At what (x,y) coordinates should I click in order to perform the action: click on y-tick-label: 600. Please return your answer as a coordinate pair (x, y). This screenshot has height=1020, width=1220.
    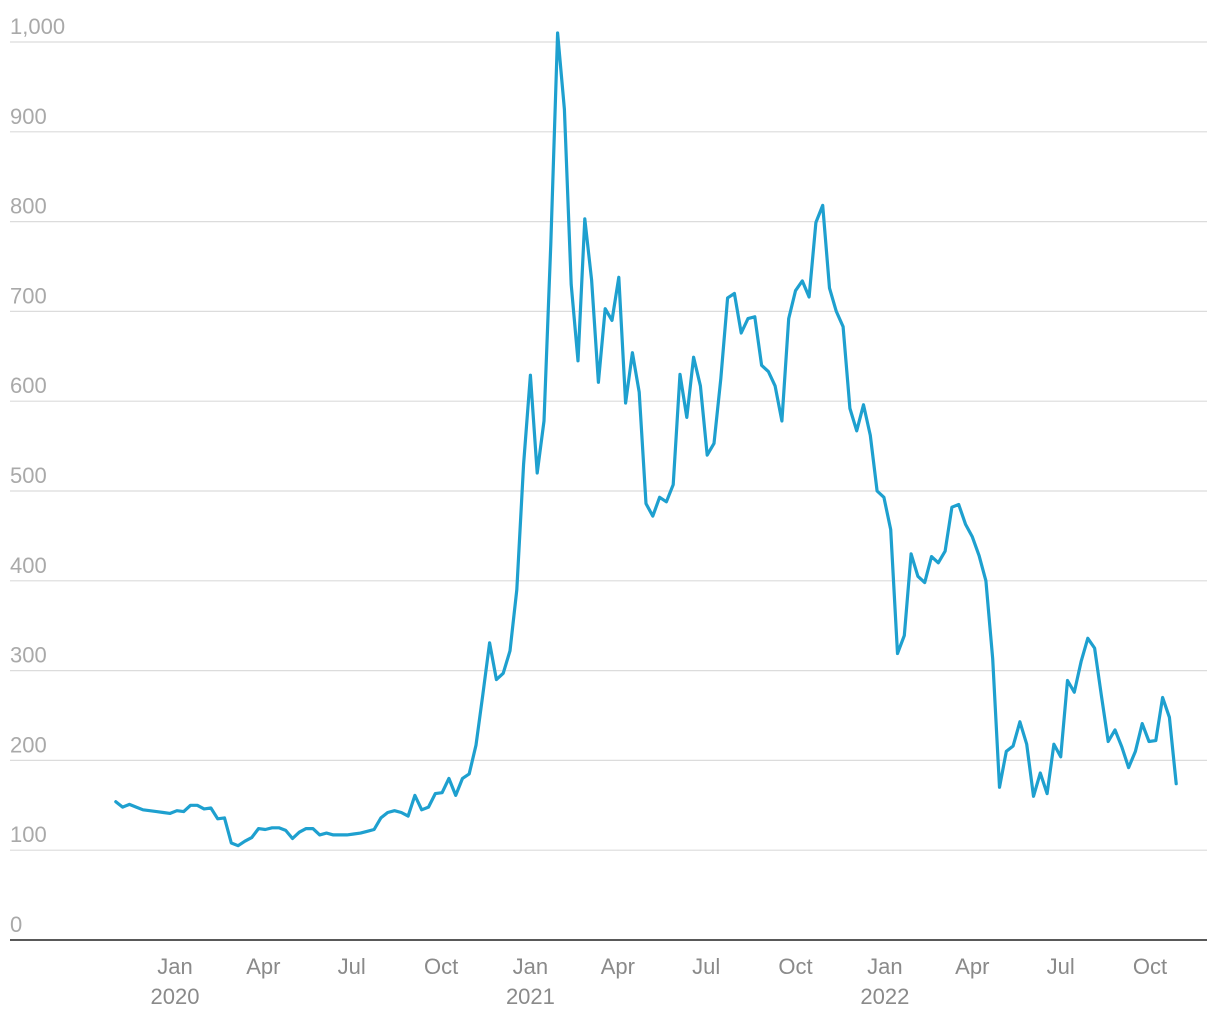
    Looking at the image, I should click on (28, 385).